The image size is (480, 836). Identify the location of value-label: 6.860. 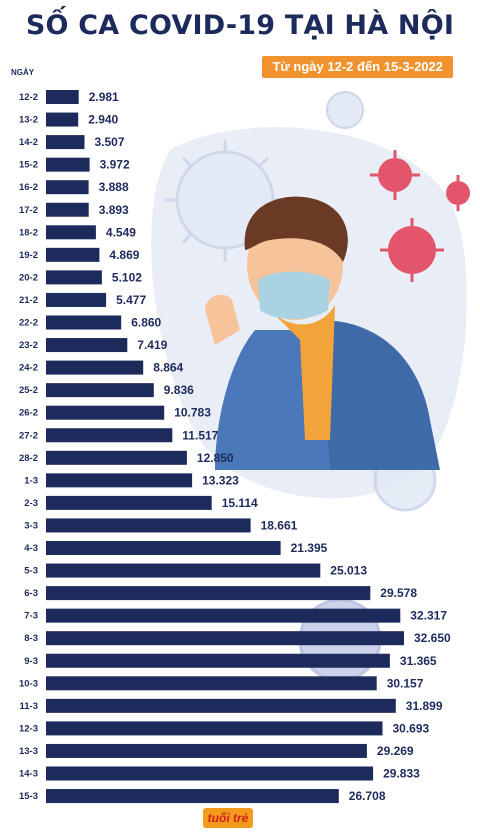
(146, 323).